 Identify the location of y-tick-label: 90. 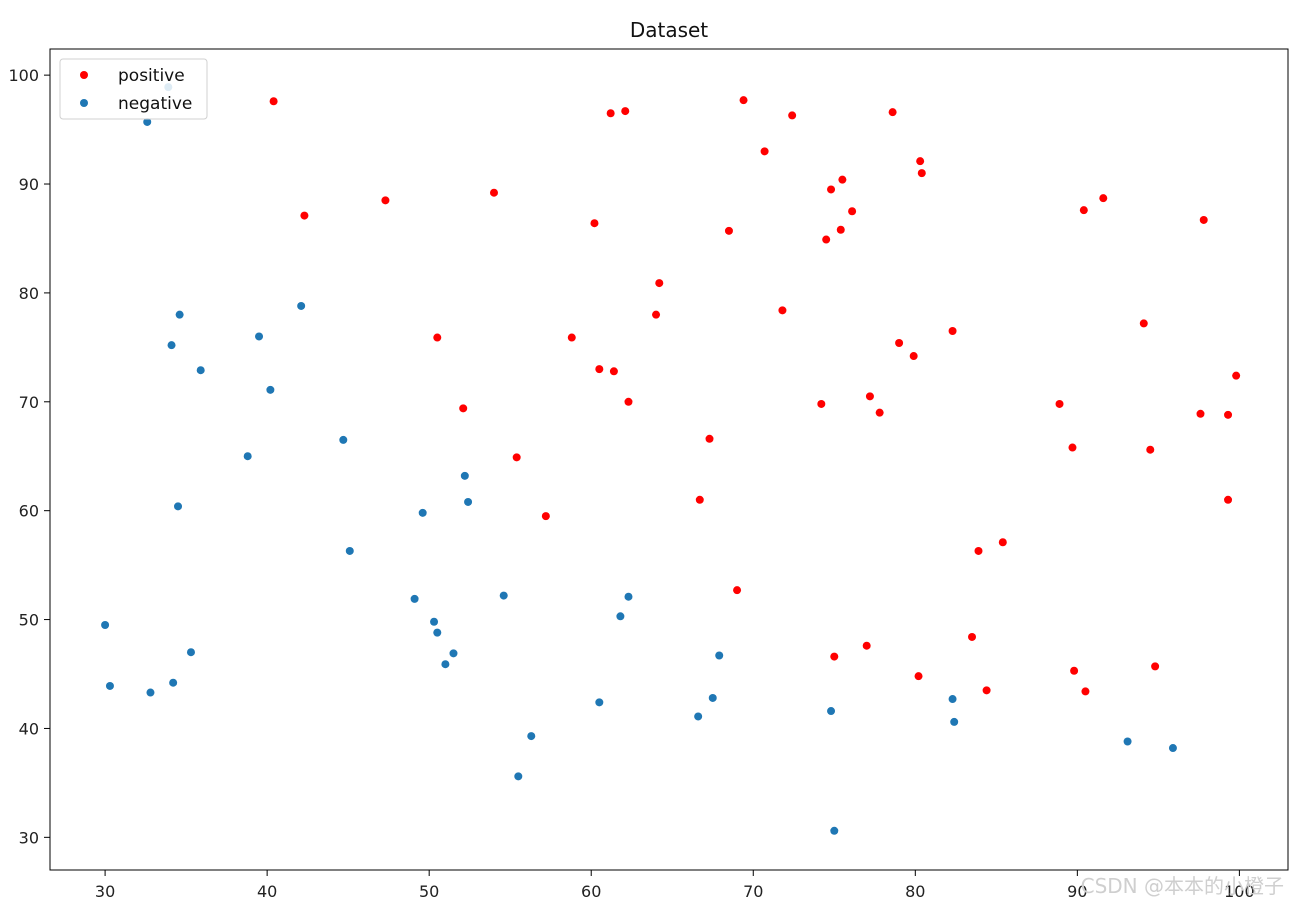
(29, 184).